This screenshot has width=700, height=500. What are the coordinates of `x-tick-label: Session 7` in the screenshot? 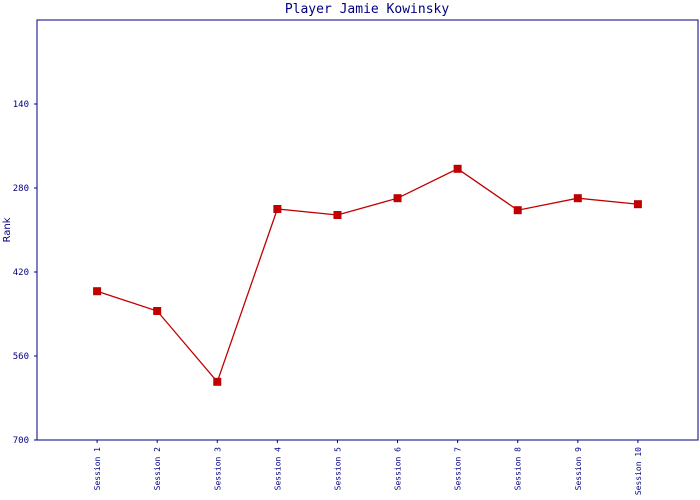 It's located at (458, 469).